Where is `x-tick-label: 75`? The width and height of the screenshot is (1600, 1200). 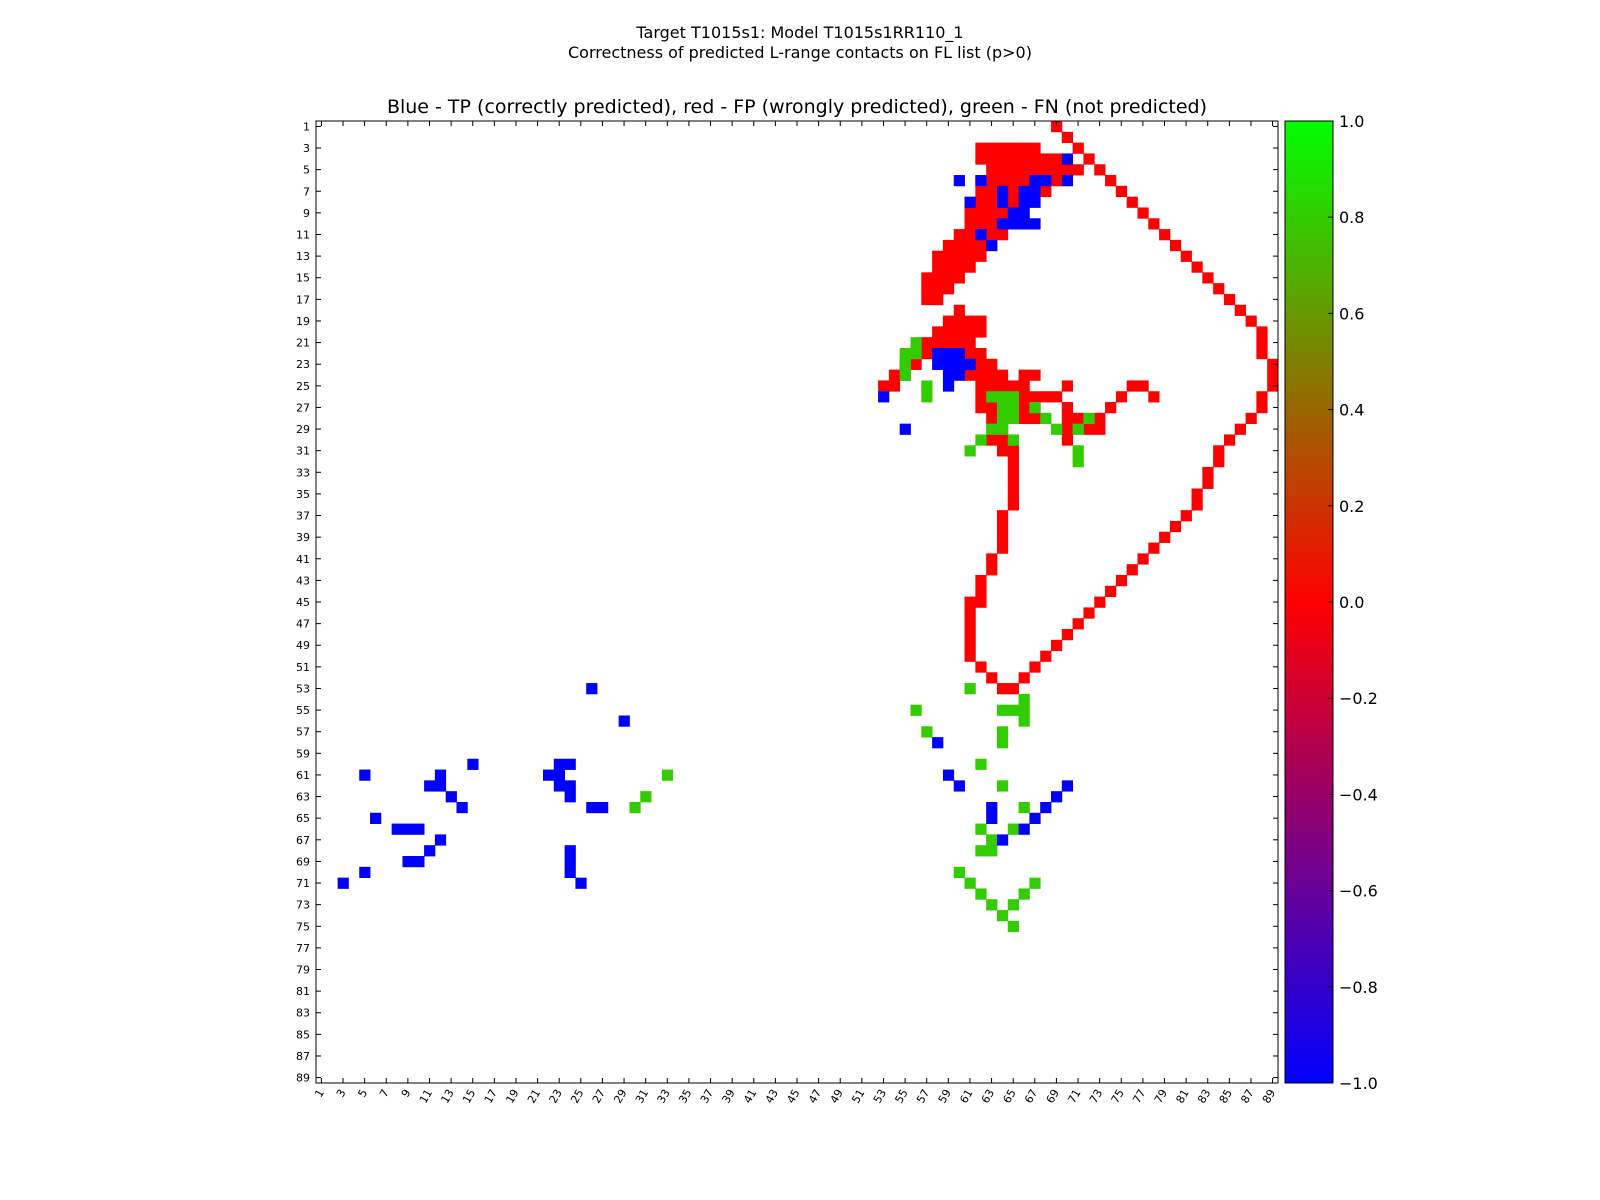 x-tick-label: 75 is located at coordinates (1118, 1096).